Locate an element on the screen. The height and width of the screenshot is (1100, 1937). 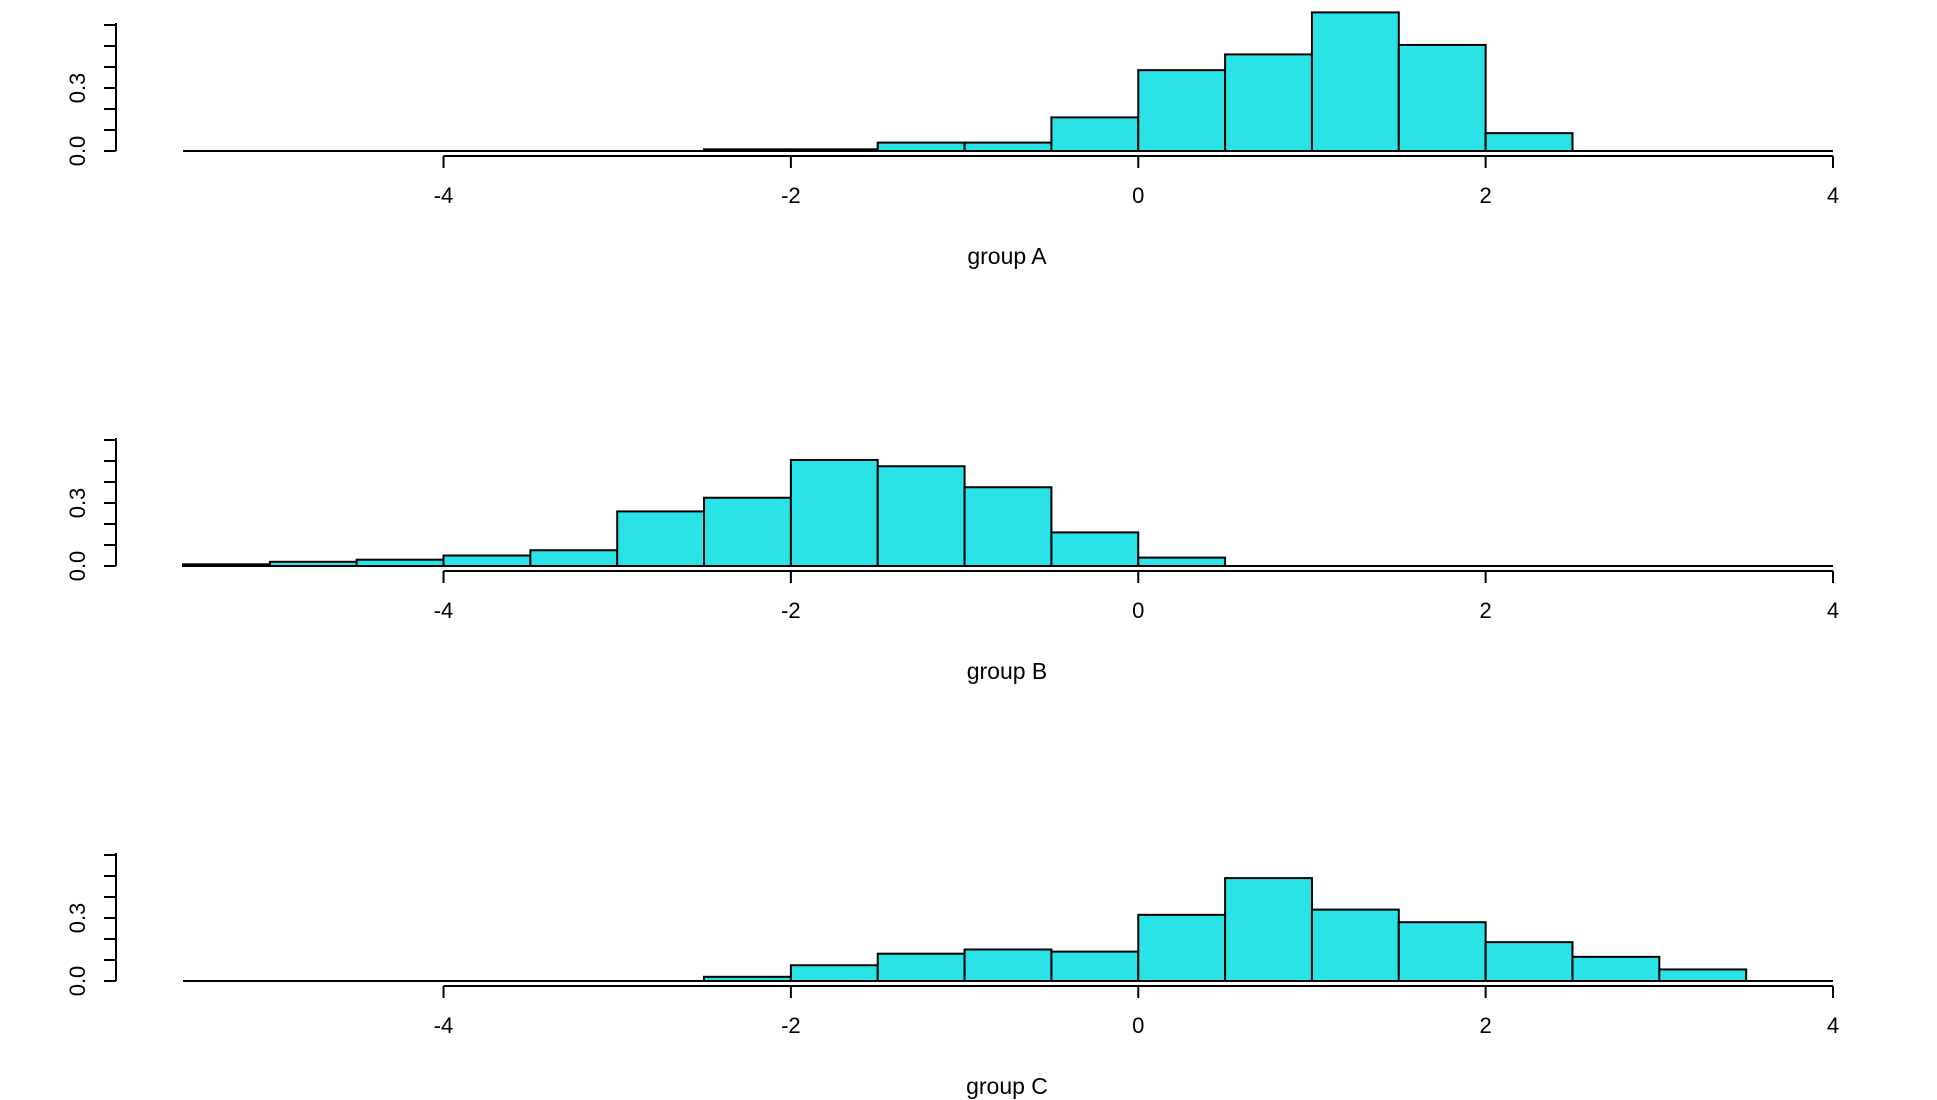
x-axis-title-group-a: group A is located at coordinates (1007, 256).